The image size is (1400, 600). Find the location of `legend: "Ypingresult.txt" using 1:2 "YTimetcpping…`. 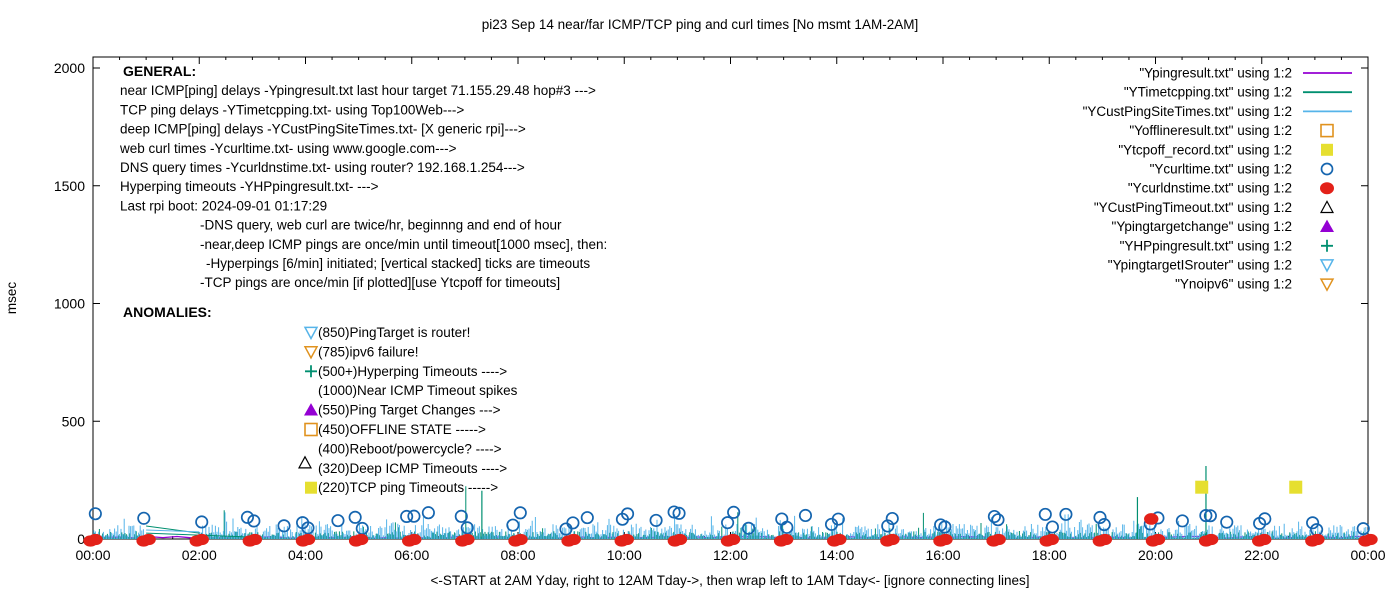

legend: "Ypingresult.txt" using 1:2 "YTimetcpping… is located at coordinates (1217, 179).